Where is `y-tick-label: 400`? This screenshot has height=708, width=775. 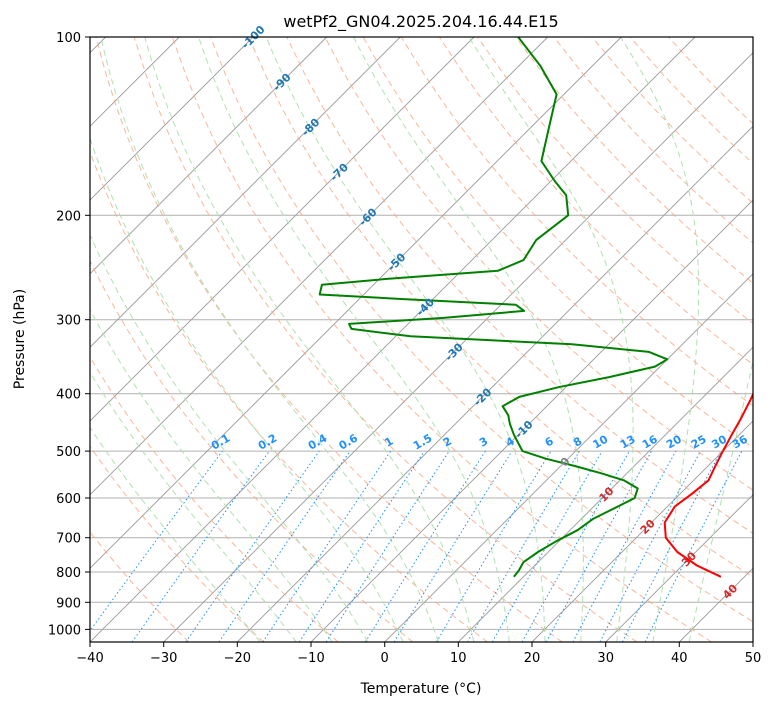
y-tick-label: 400 is located at coordinates (68, 395).